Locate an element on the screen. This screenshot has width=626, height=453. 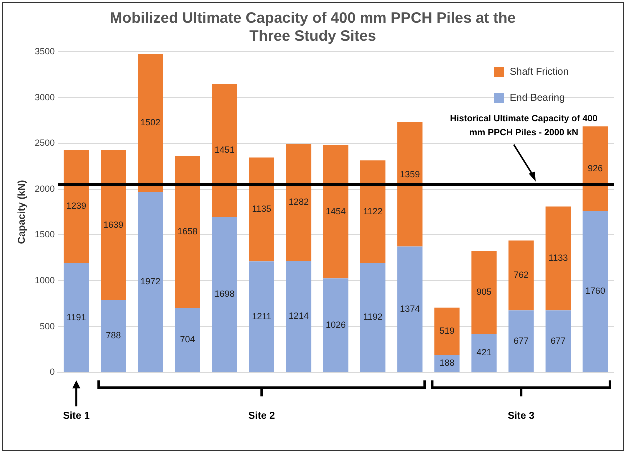
y-tick-label: 3500 is located at coordinates (45, 51).